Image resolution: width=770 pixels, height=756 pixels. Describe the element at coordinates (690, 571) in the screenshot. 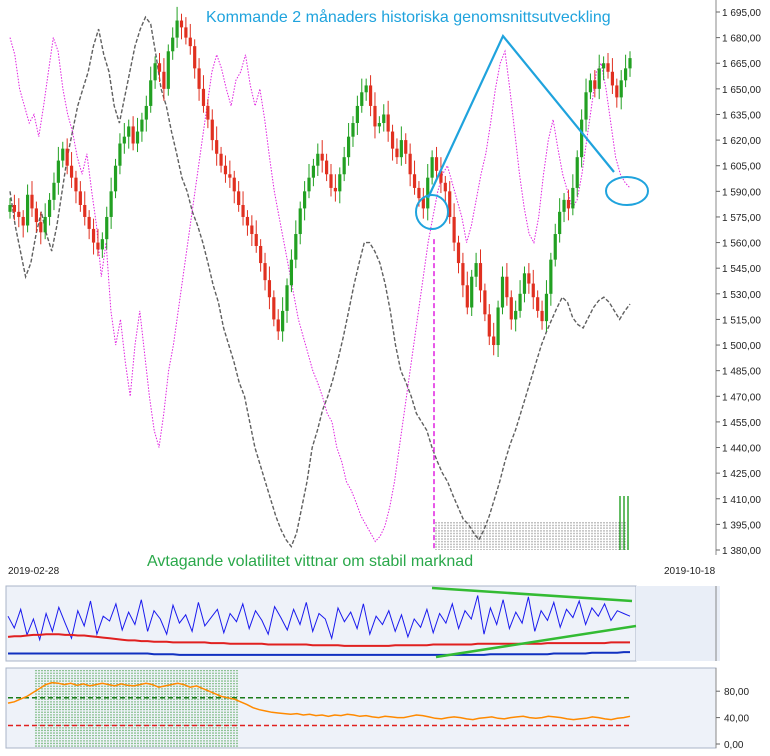

I see `x-end-label: 2019-10-18` at that location.